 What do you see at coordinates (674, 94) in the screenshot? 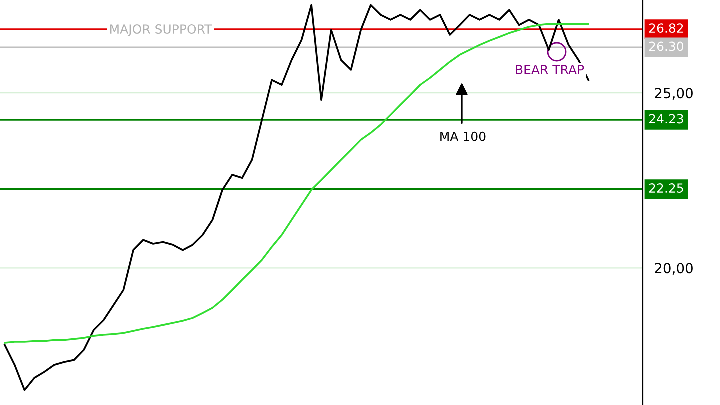
I see `y-tick-label: 25,00` at bounding box center [674, 94].